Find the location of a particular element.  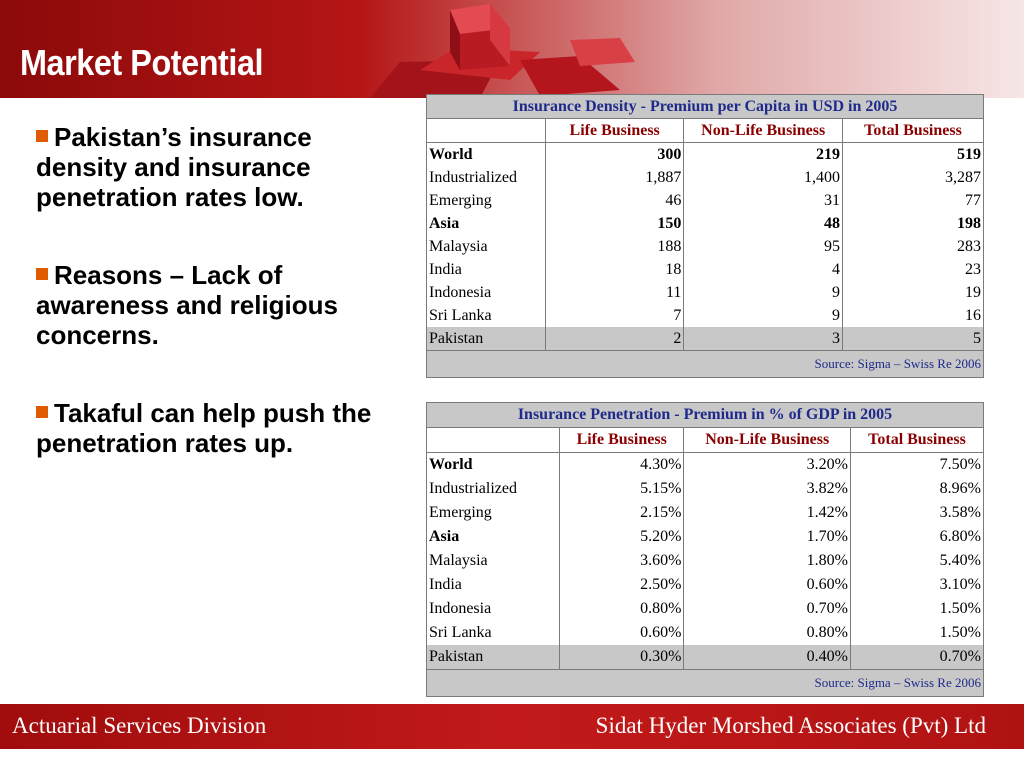

table-row: Sri Lanka 0.60% 0.80% 1.50% is located at coordinates (705, 633).